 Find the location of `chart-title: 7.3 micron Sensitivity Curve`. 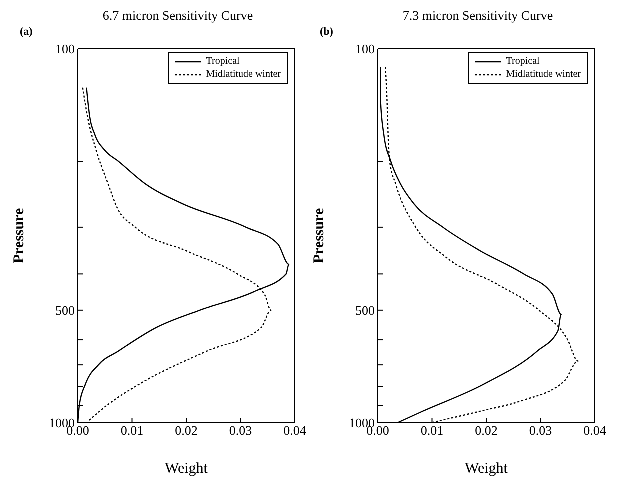

chart-title: 7.3 micron Sensitivity Curve is located at coordinates (478, 16).